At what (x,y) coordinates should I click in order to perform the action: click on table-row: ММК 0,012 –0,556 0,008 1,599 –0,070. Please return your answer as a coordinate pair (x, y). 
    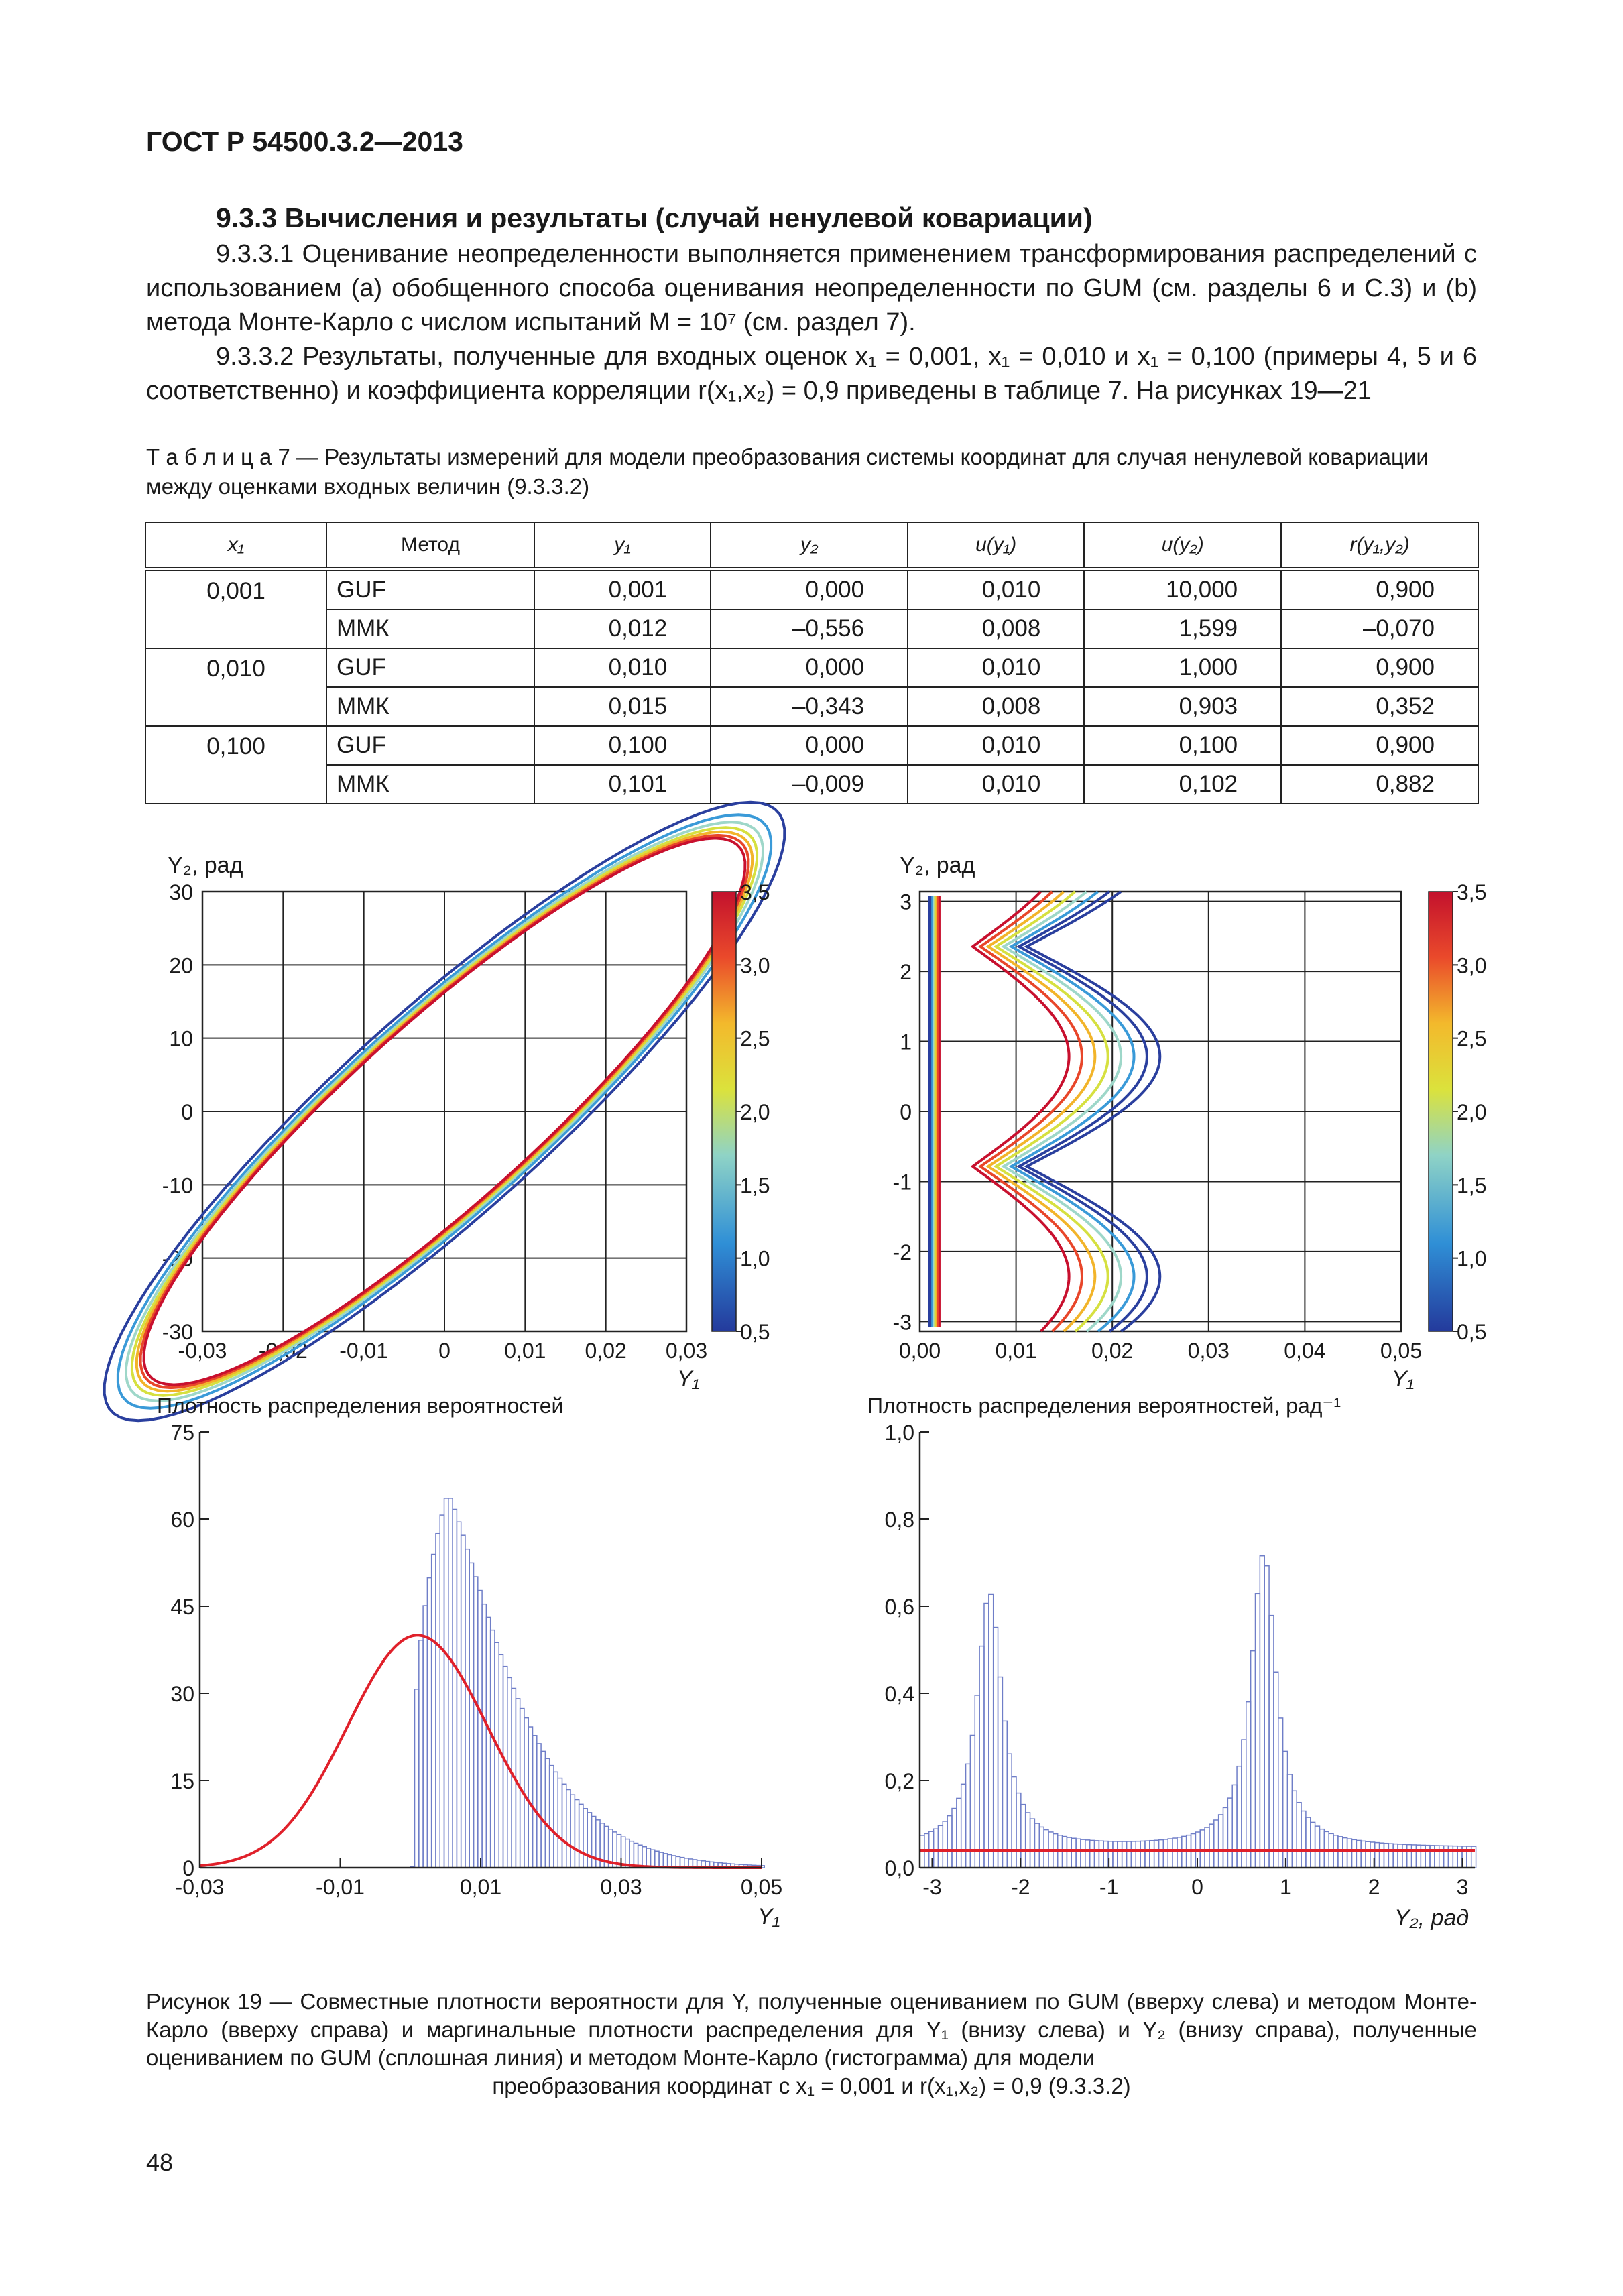
    Looking at the image, I should click on (812, 629).